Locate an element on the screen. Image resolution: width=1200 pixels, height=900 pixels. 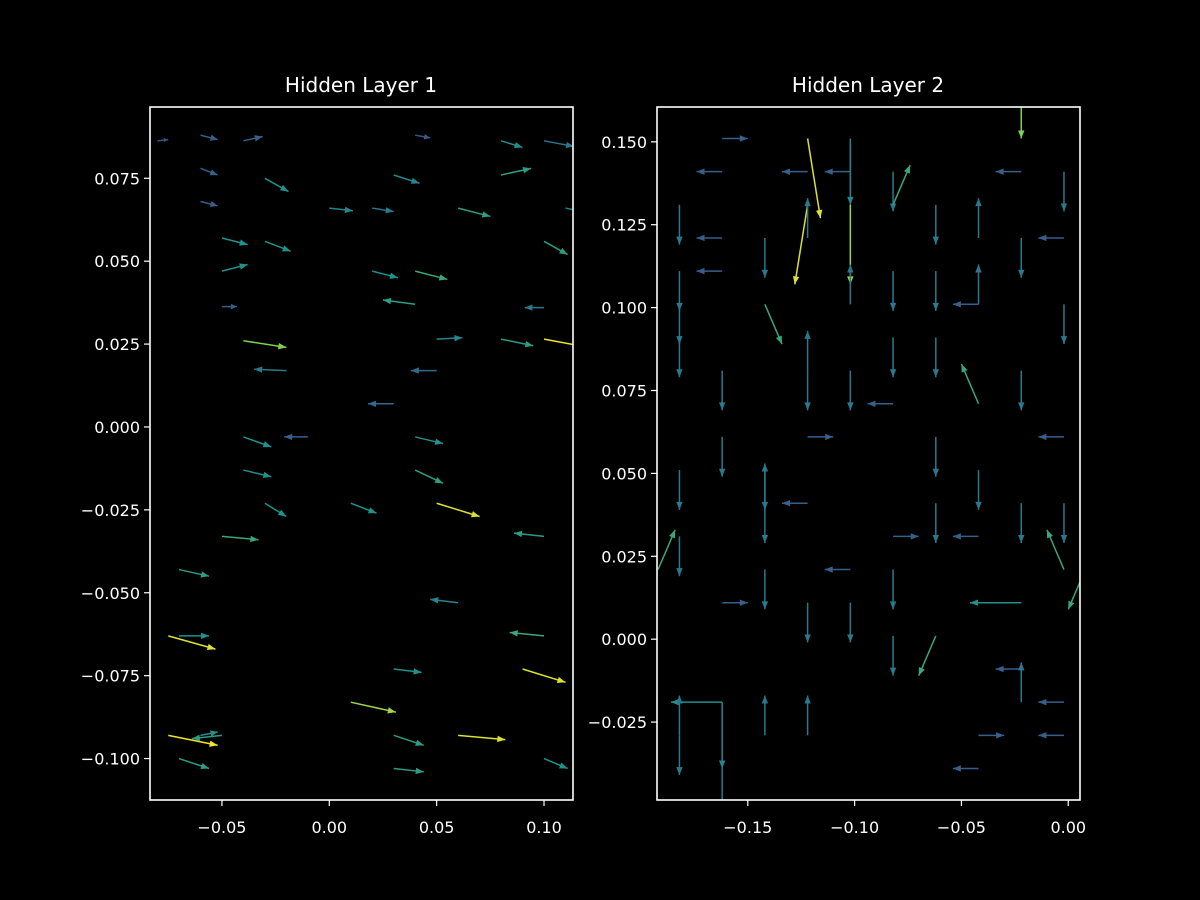
x-tick-label: 0.00 is located at coordinates (329, 827).